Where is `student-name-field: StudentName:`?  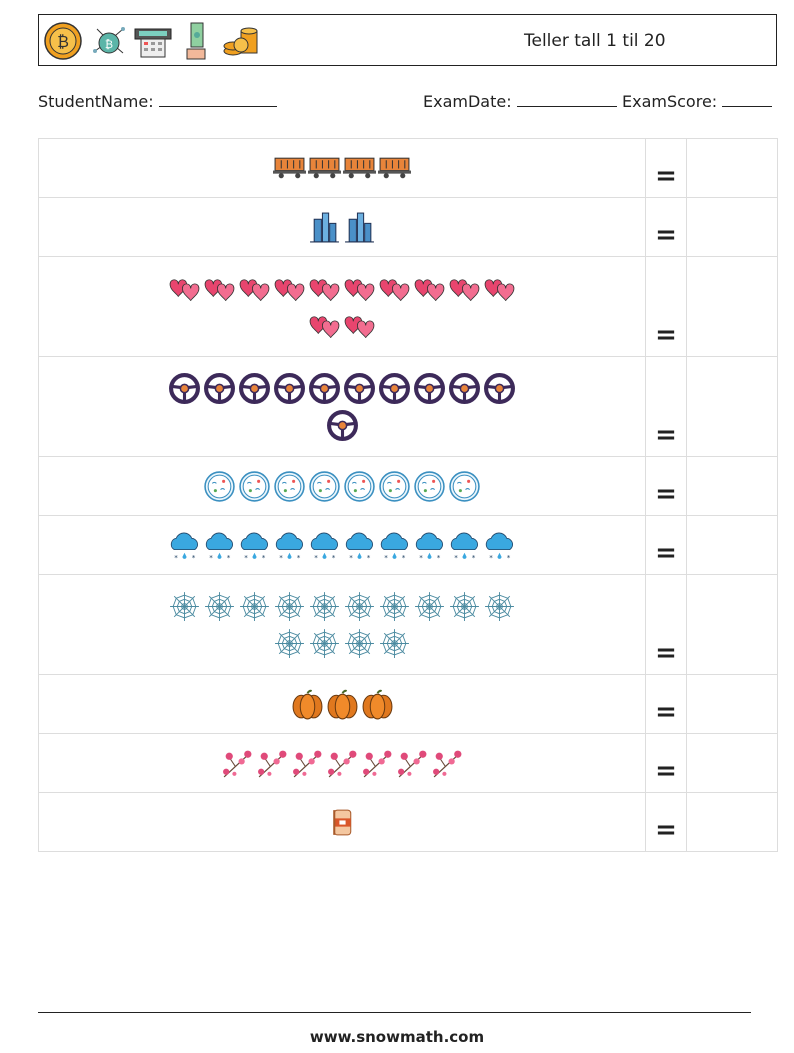 student-name-field: StudentName: is located at coordinates (157, 101).